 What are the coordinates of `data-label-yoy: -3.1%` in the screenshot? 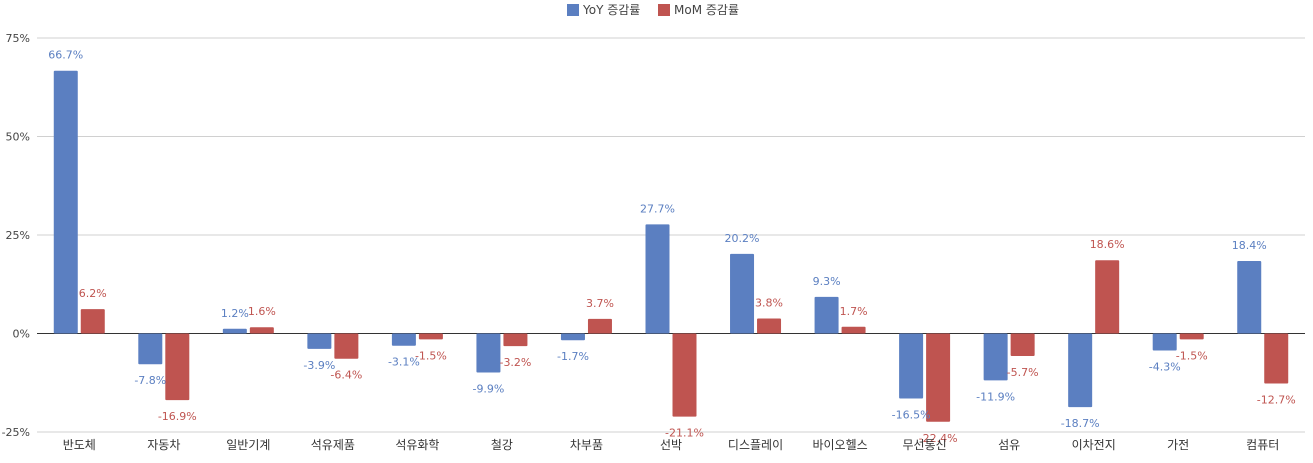 It's located at (404, 362).